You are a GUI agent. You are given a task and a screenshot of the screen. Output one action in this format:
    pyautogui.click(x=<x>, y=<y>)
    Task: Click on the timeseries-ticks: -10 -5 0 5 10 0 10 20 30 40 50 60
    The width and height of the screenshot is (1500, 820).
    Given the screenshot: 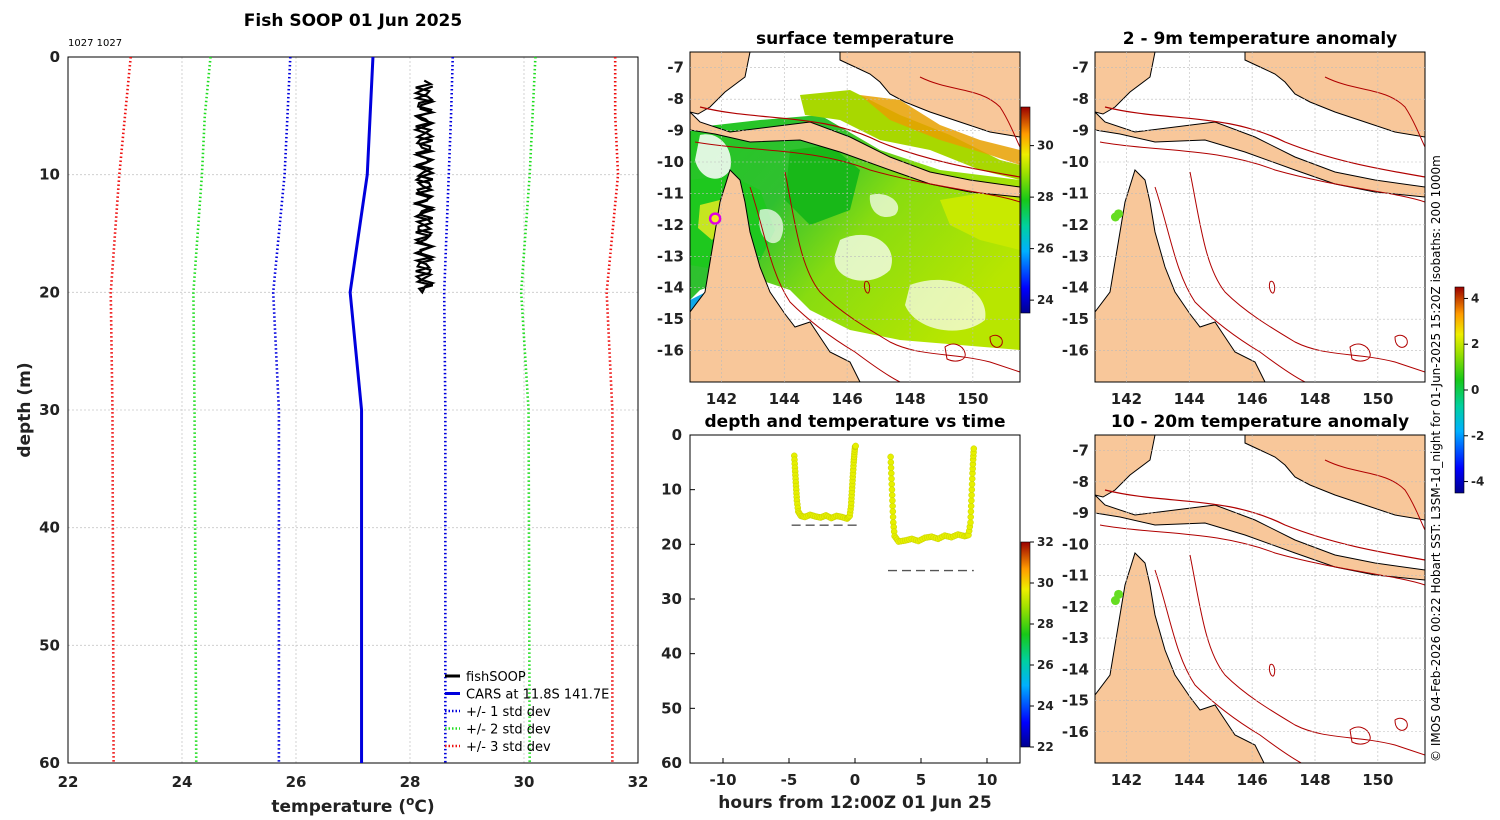 What is the action you would take?
    pyautogui.click(x=829, y=607)
    